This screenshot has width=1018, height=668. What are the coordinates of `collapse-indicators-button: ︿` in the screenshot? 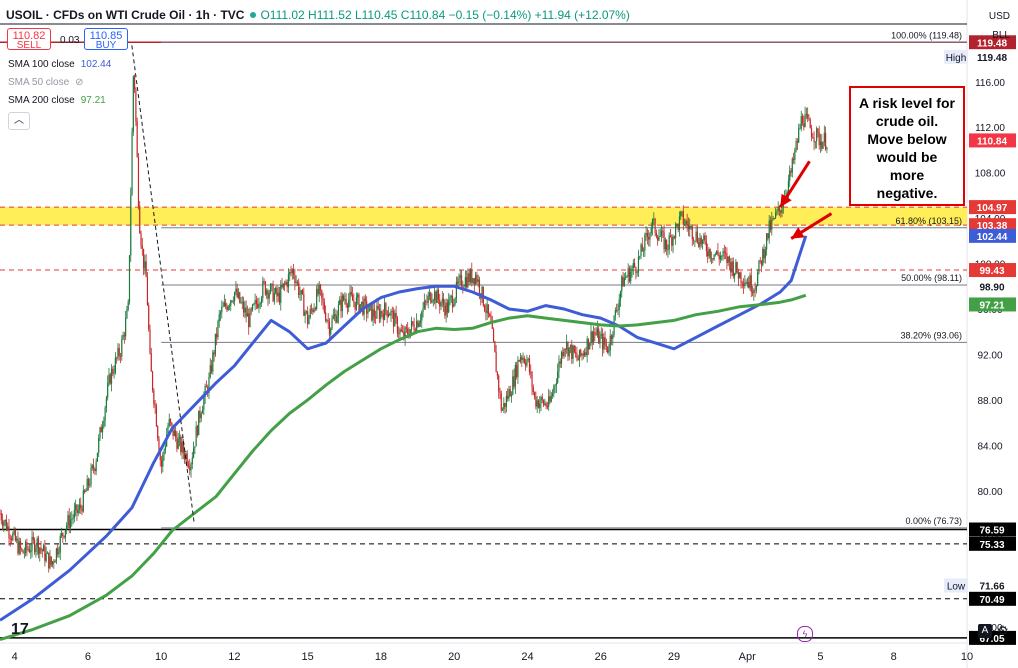 It's located at (19, 121).